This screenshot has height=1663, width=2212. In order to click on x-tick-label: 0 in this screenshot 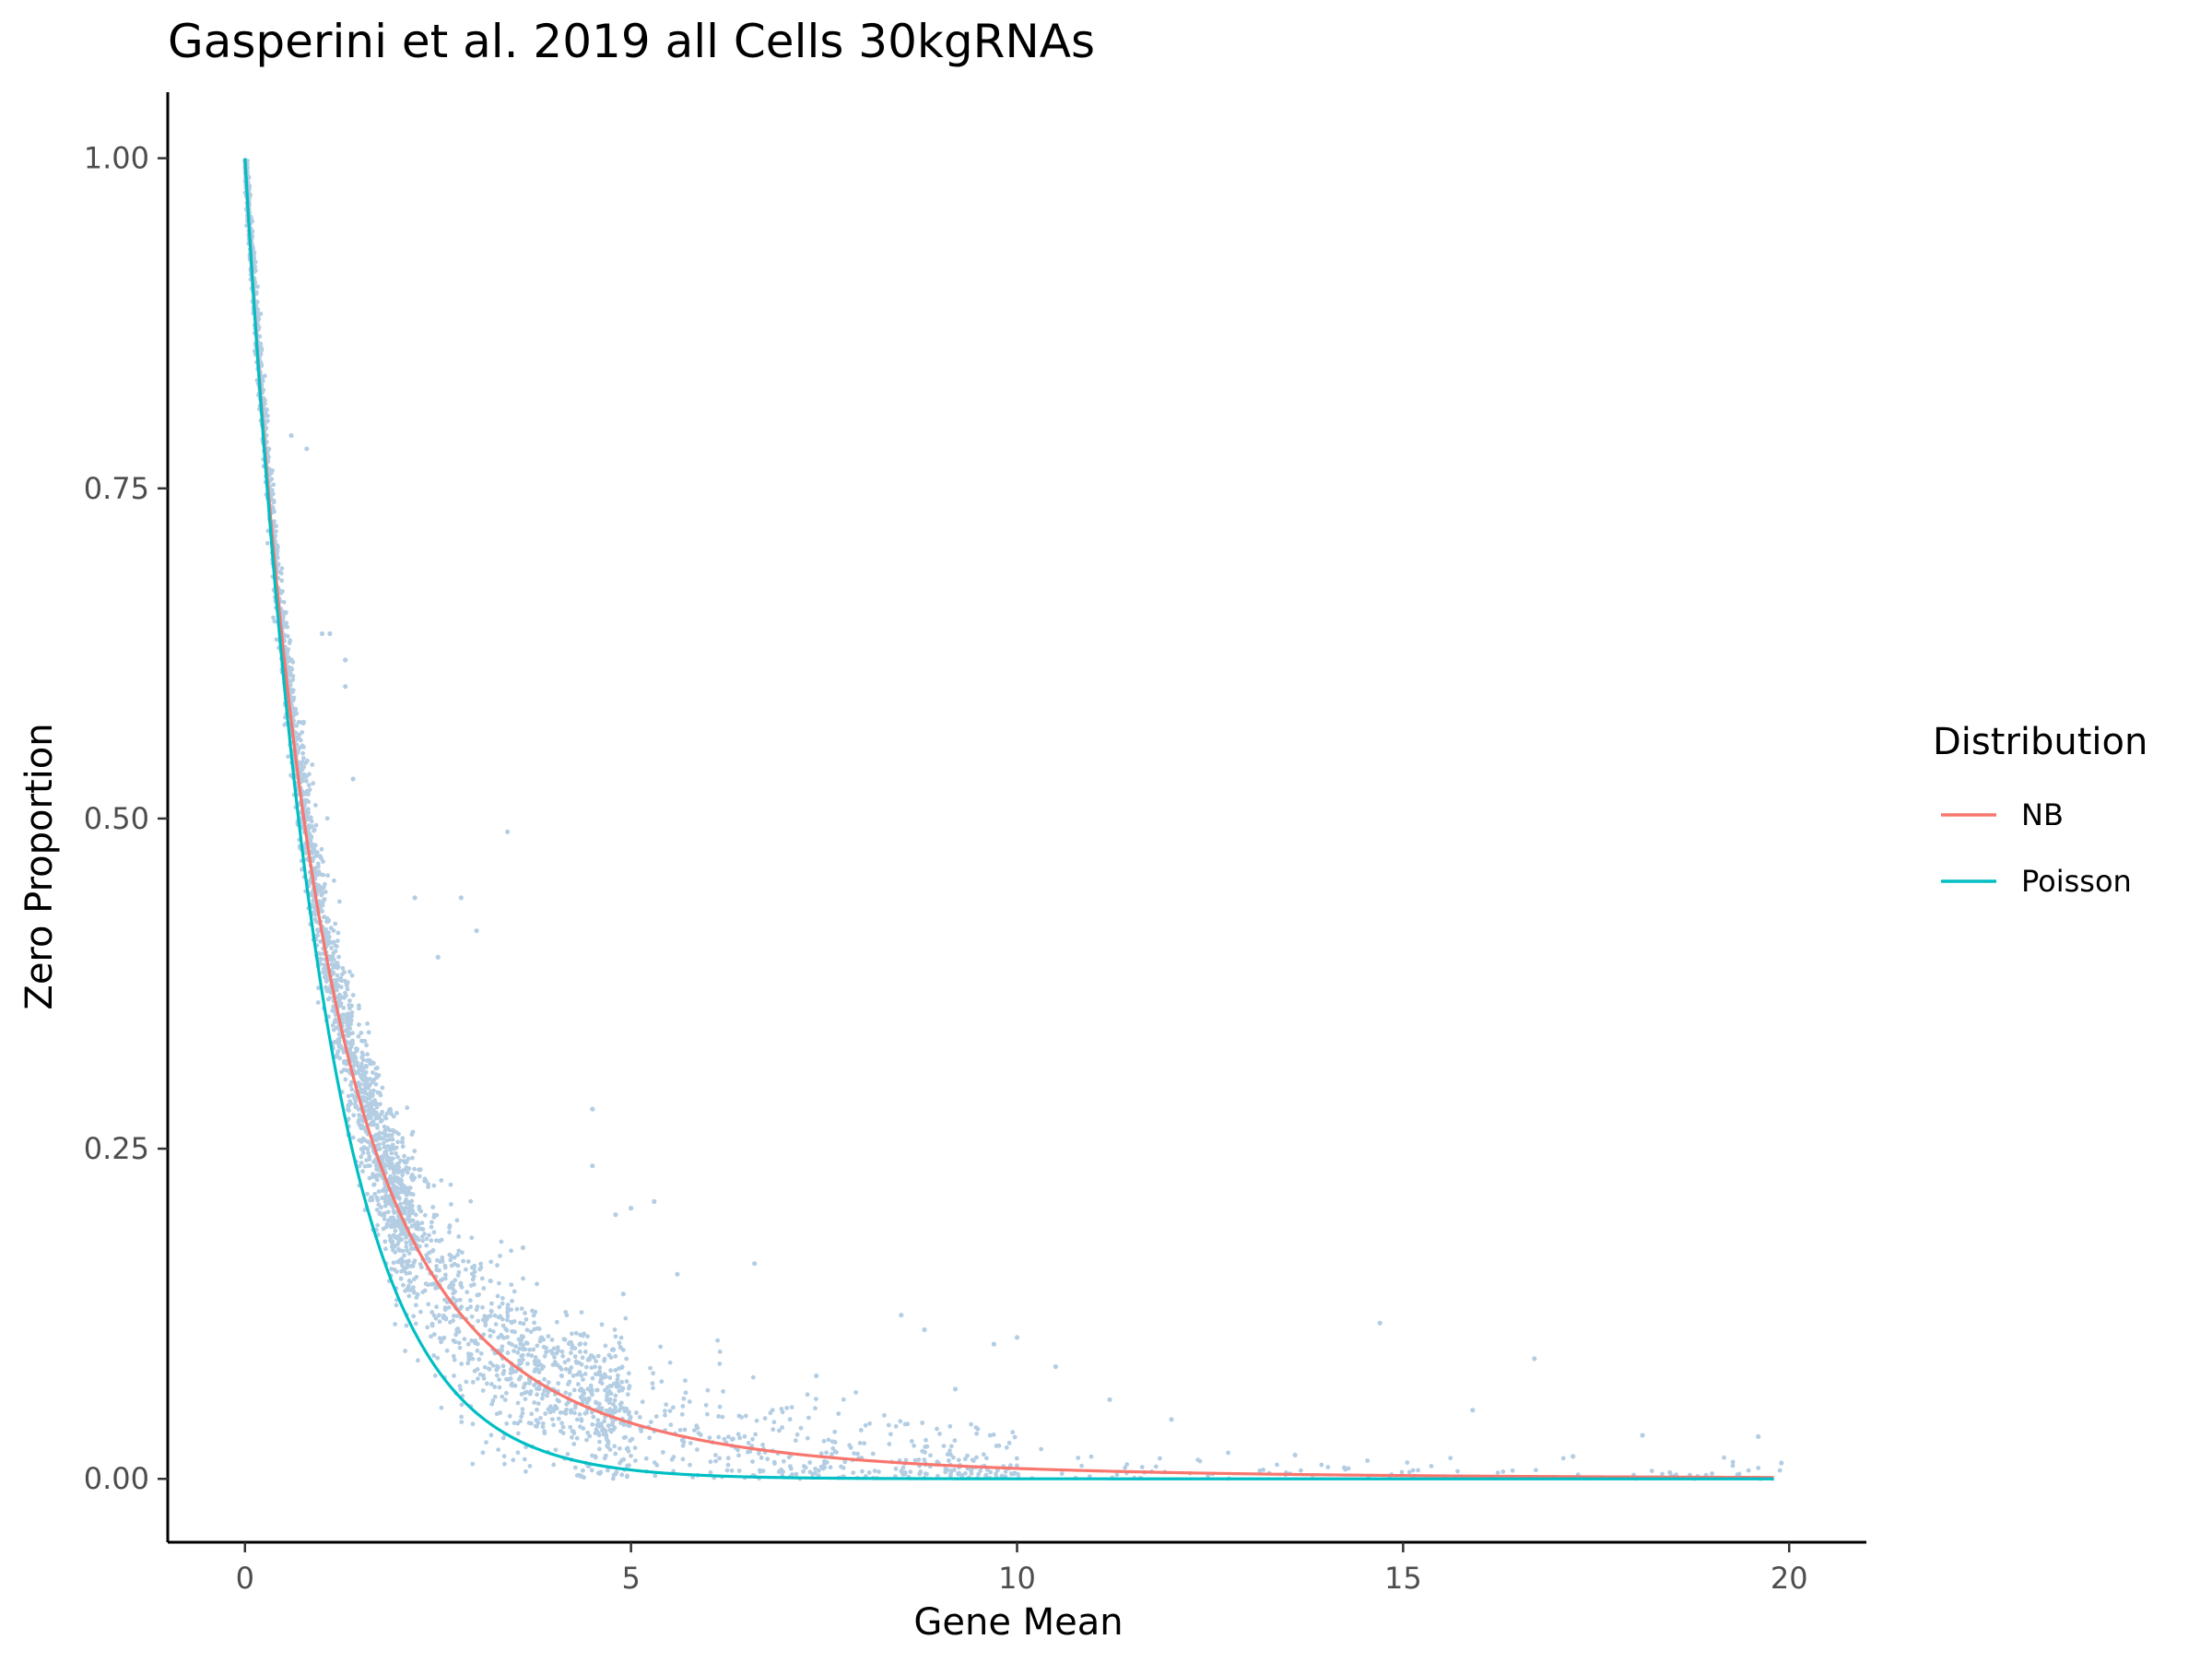, I will do `click(245, 1578)`.